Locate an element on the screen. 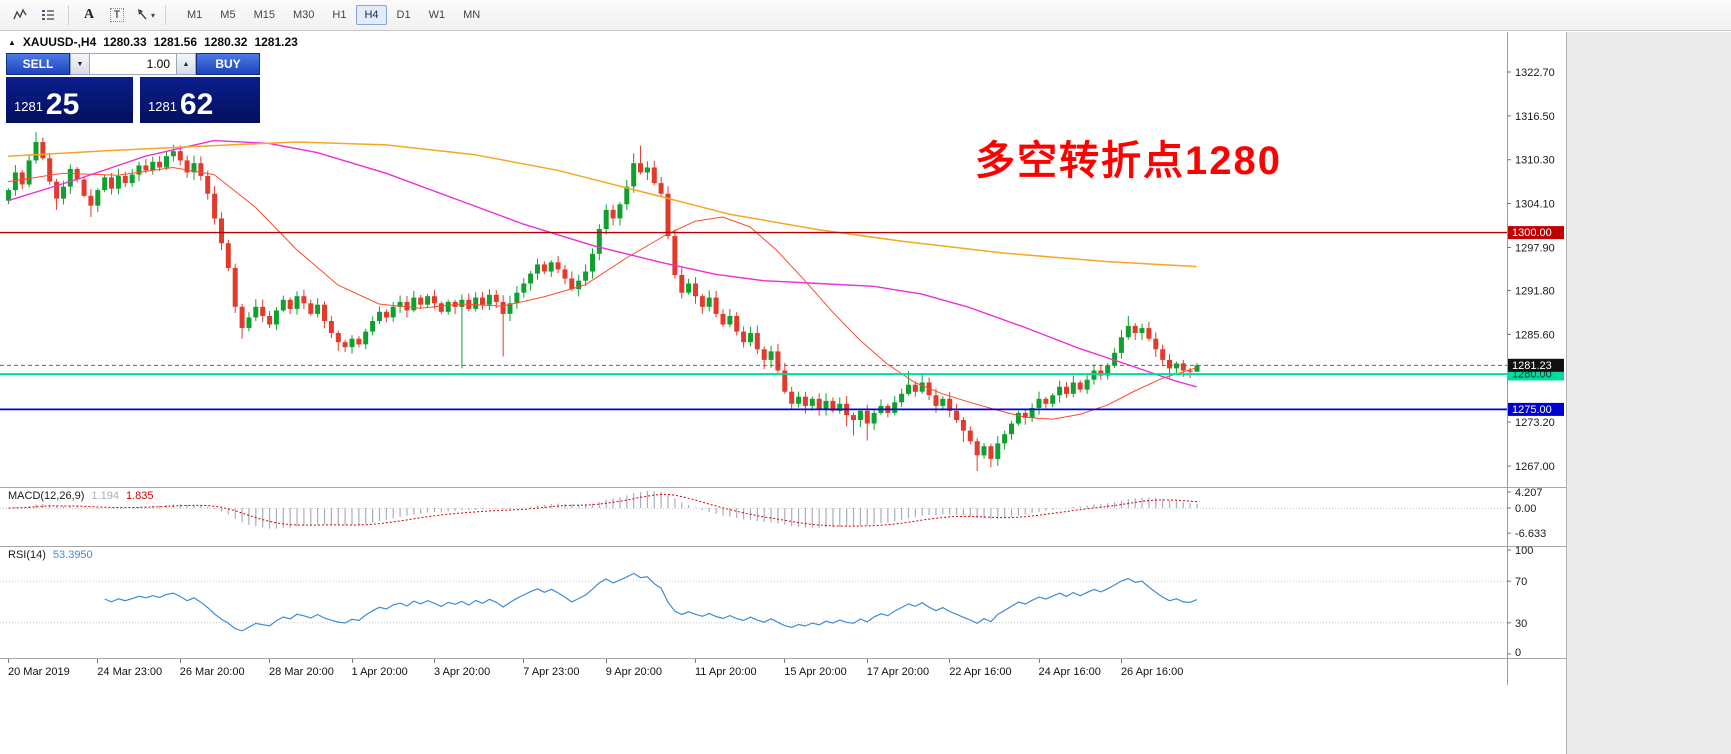 This screenshot has width=1731, height=754. timeframe-button-w1: W1 is located at coordinates (437, 15).